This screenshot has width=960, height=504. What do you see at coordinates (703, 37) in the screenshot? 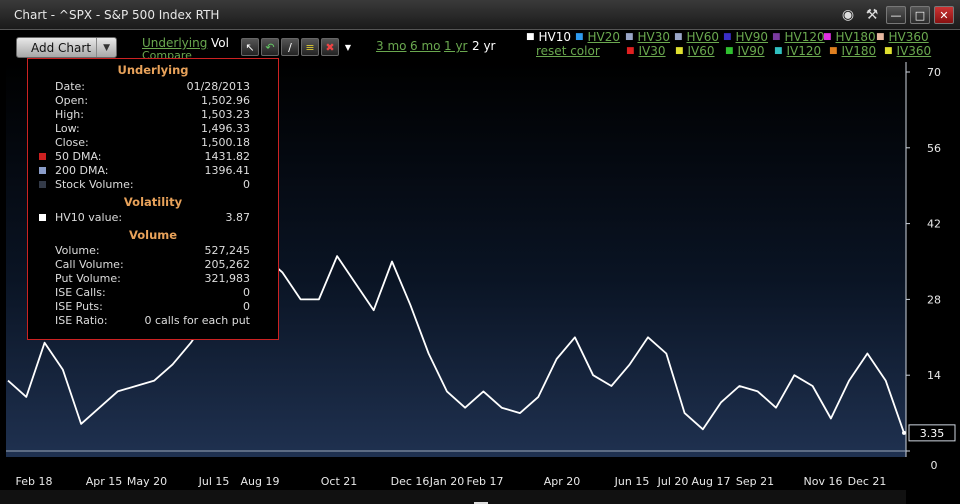
I see `legend-label: HV60` at bounding box center [703, 37].